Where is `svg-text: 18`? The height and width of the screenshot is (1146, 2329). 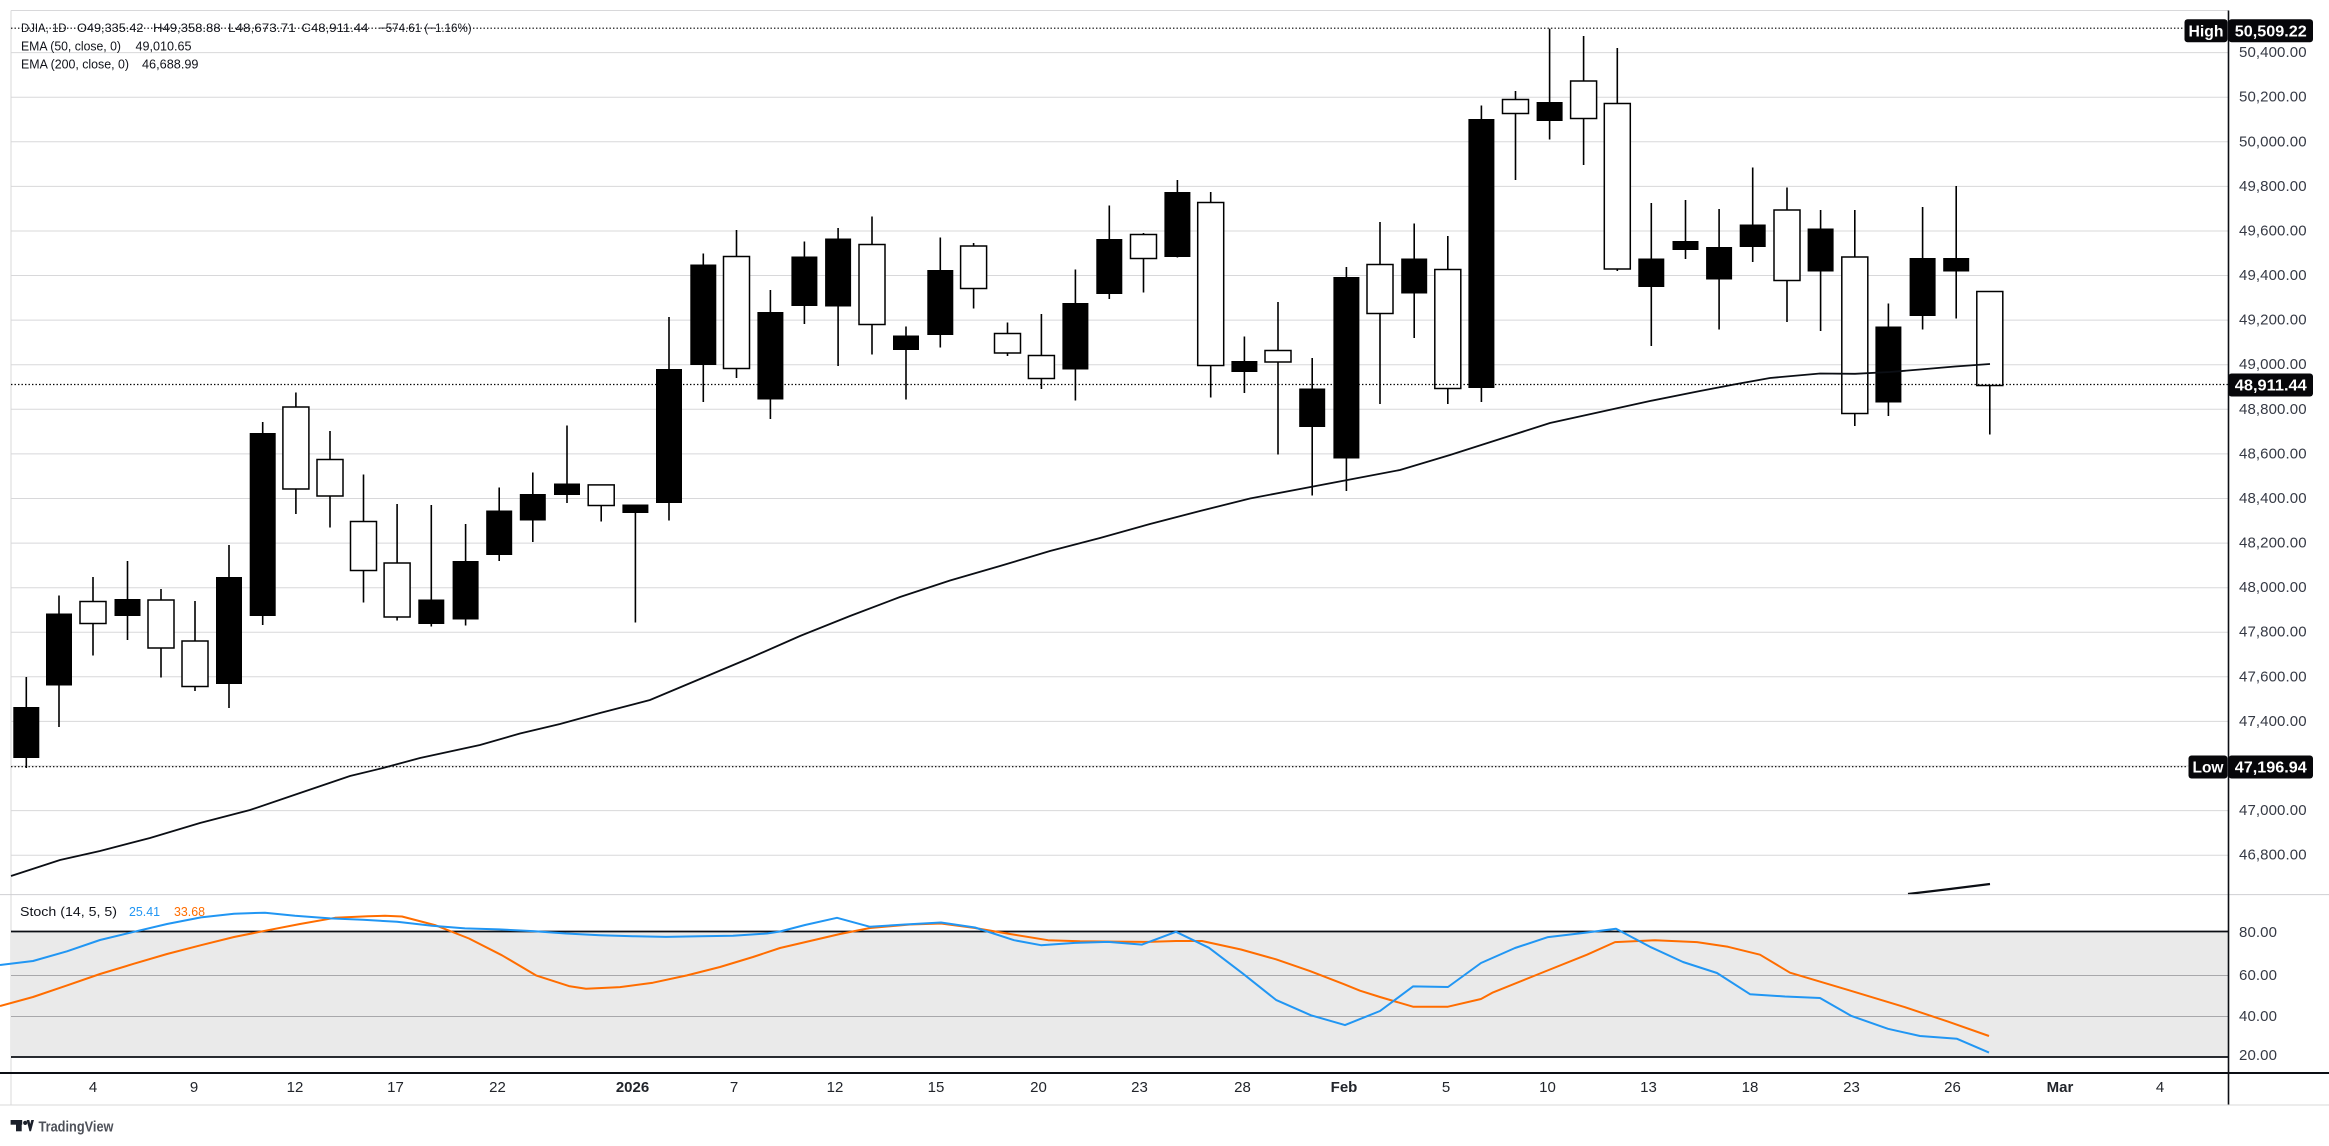 svg-text: 18 is located at coordinates (1750, 1087).